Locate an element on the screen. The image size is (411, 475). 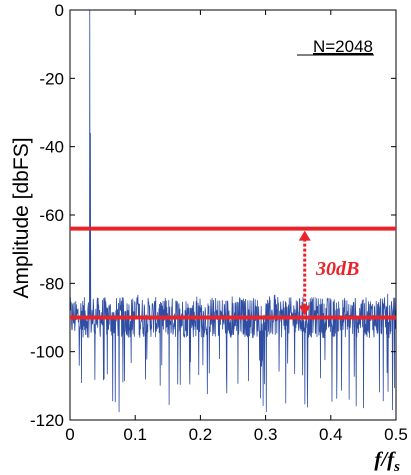
x-tick-label: 0.1 is located at coordinates (135, 434).